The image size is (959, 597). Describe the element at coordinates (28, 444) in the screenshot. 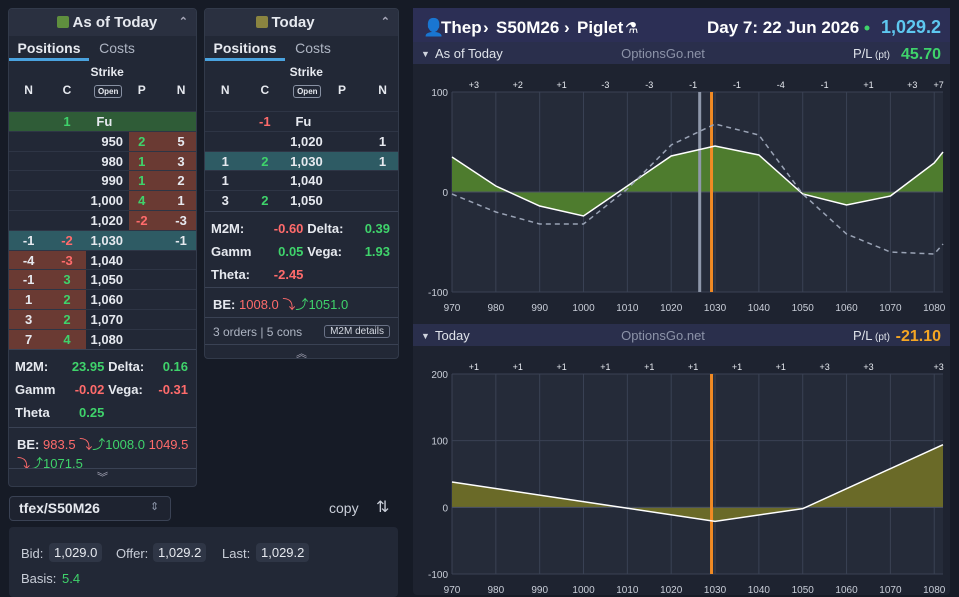

I see `be-label: BE:` at that location.